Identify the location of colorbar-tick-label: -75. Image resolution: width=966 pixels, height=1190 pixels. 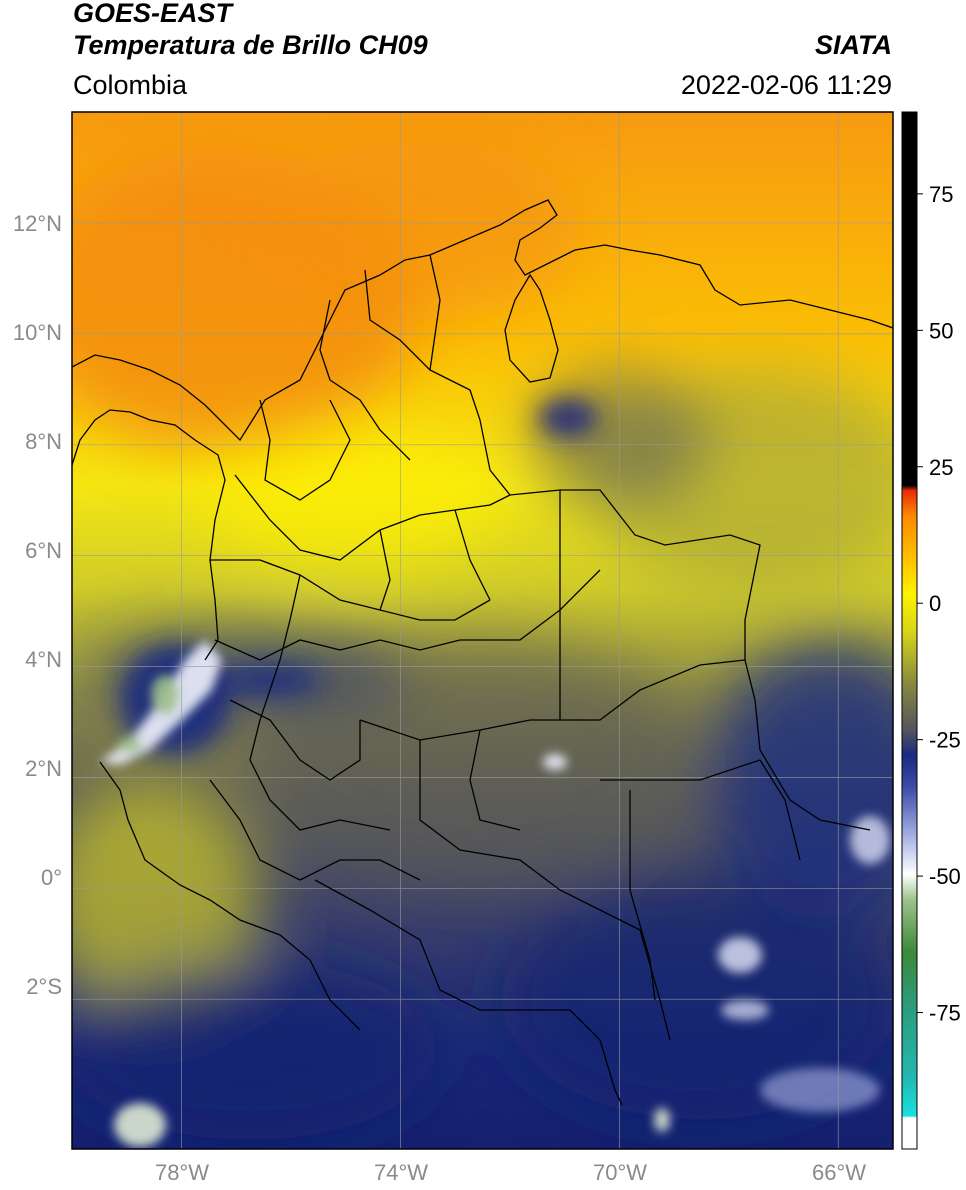
(945, 1013).